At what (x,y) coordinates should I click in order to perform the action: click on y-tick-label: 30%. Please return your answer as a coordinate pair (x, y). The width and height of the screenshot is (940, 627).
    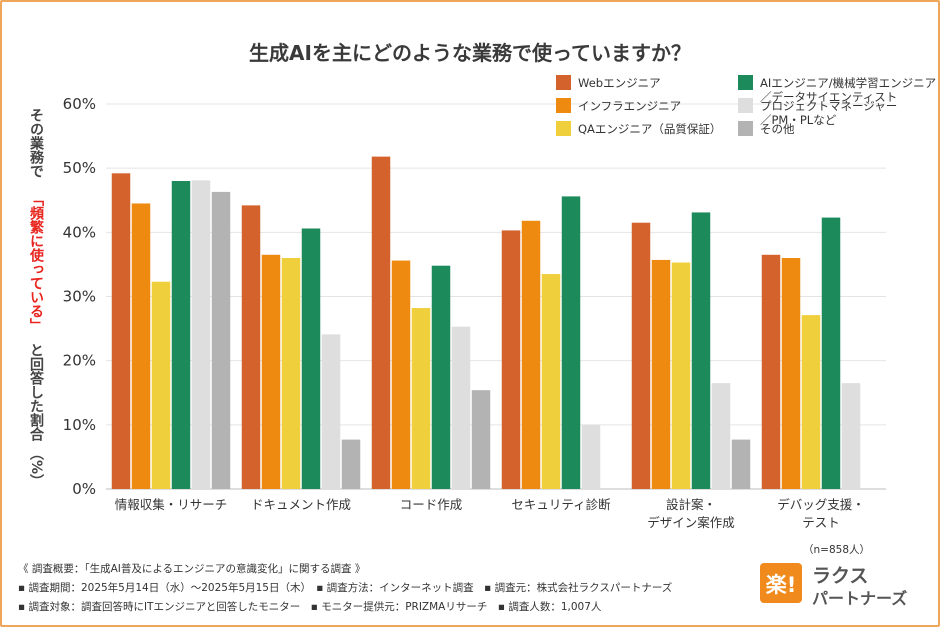
    Looking at the image, I should click on (79, 297).